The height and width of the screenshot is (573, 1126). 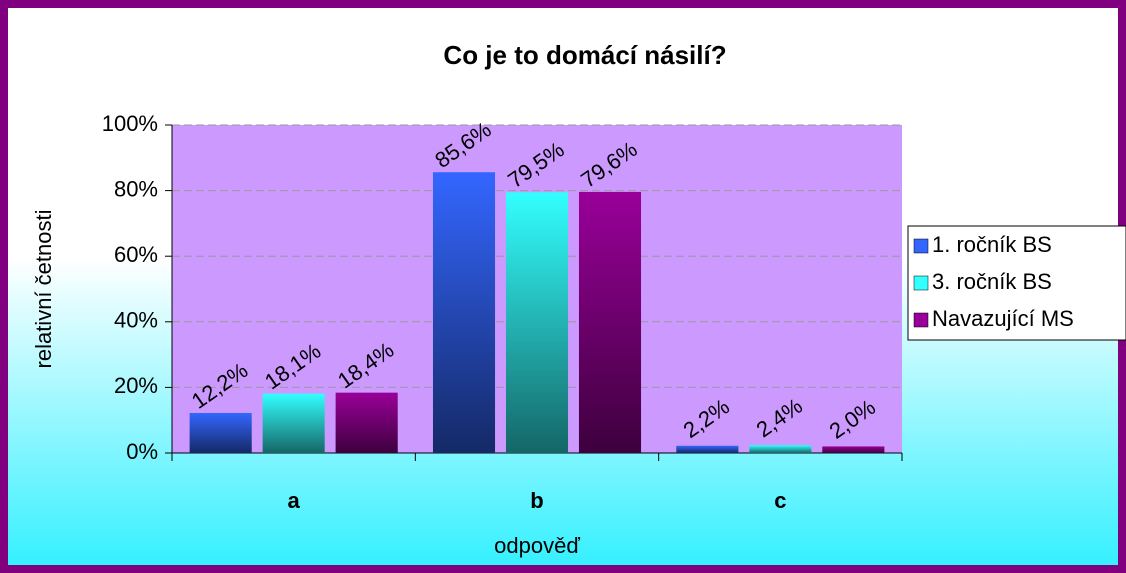 I want to click on legend-label: Navazující MS, so click(x=1003, y=318).